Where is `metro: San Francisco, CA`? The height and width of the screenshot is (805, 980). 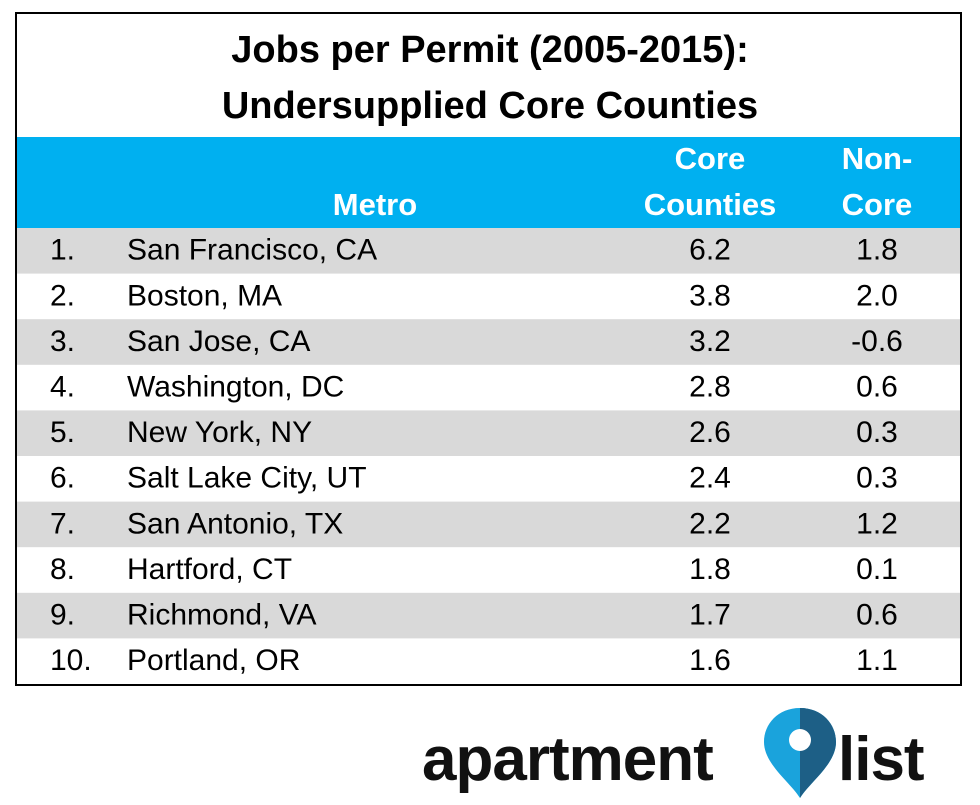
metro: San Francisco, CA is located at coordinates (252, 250).